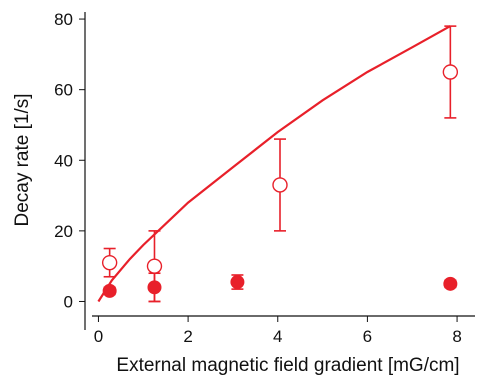 This screenshot has height=382, width=490. I want to click on y-tick-label: 80, so click(63, 19).